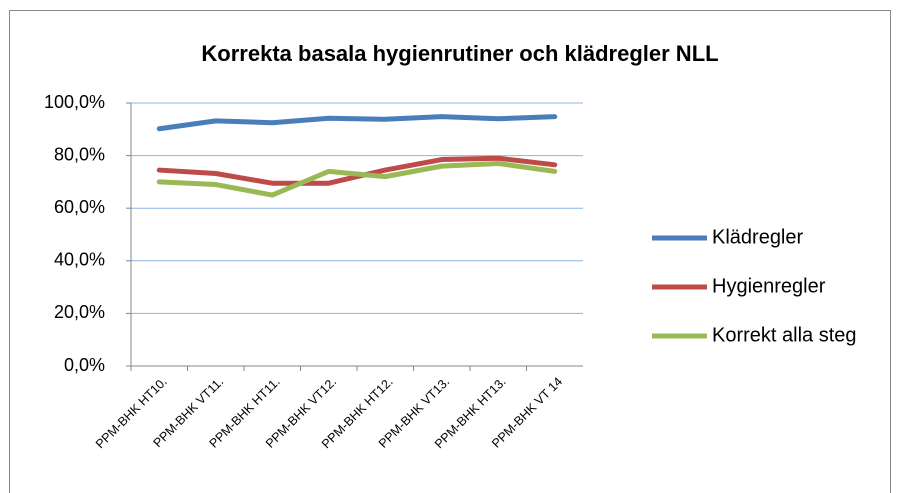  I want to click on y-tick-label: 40,0%, so click(79, 260).